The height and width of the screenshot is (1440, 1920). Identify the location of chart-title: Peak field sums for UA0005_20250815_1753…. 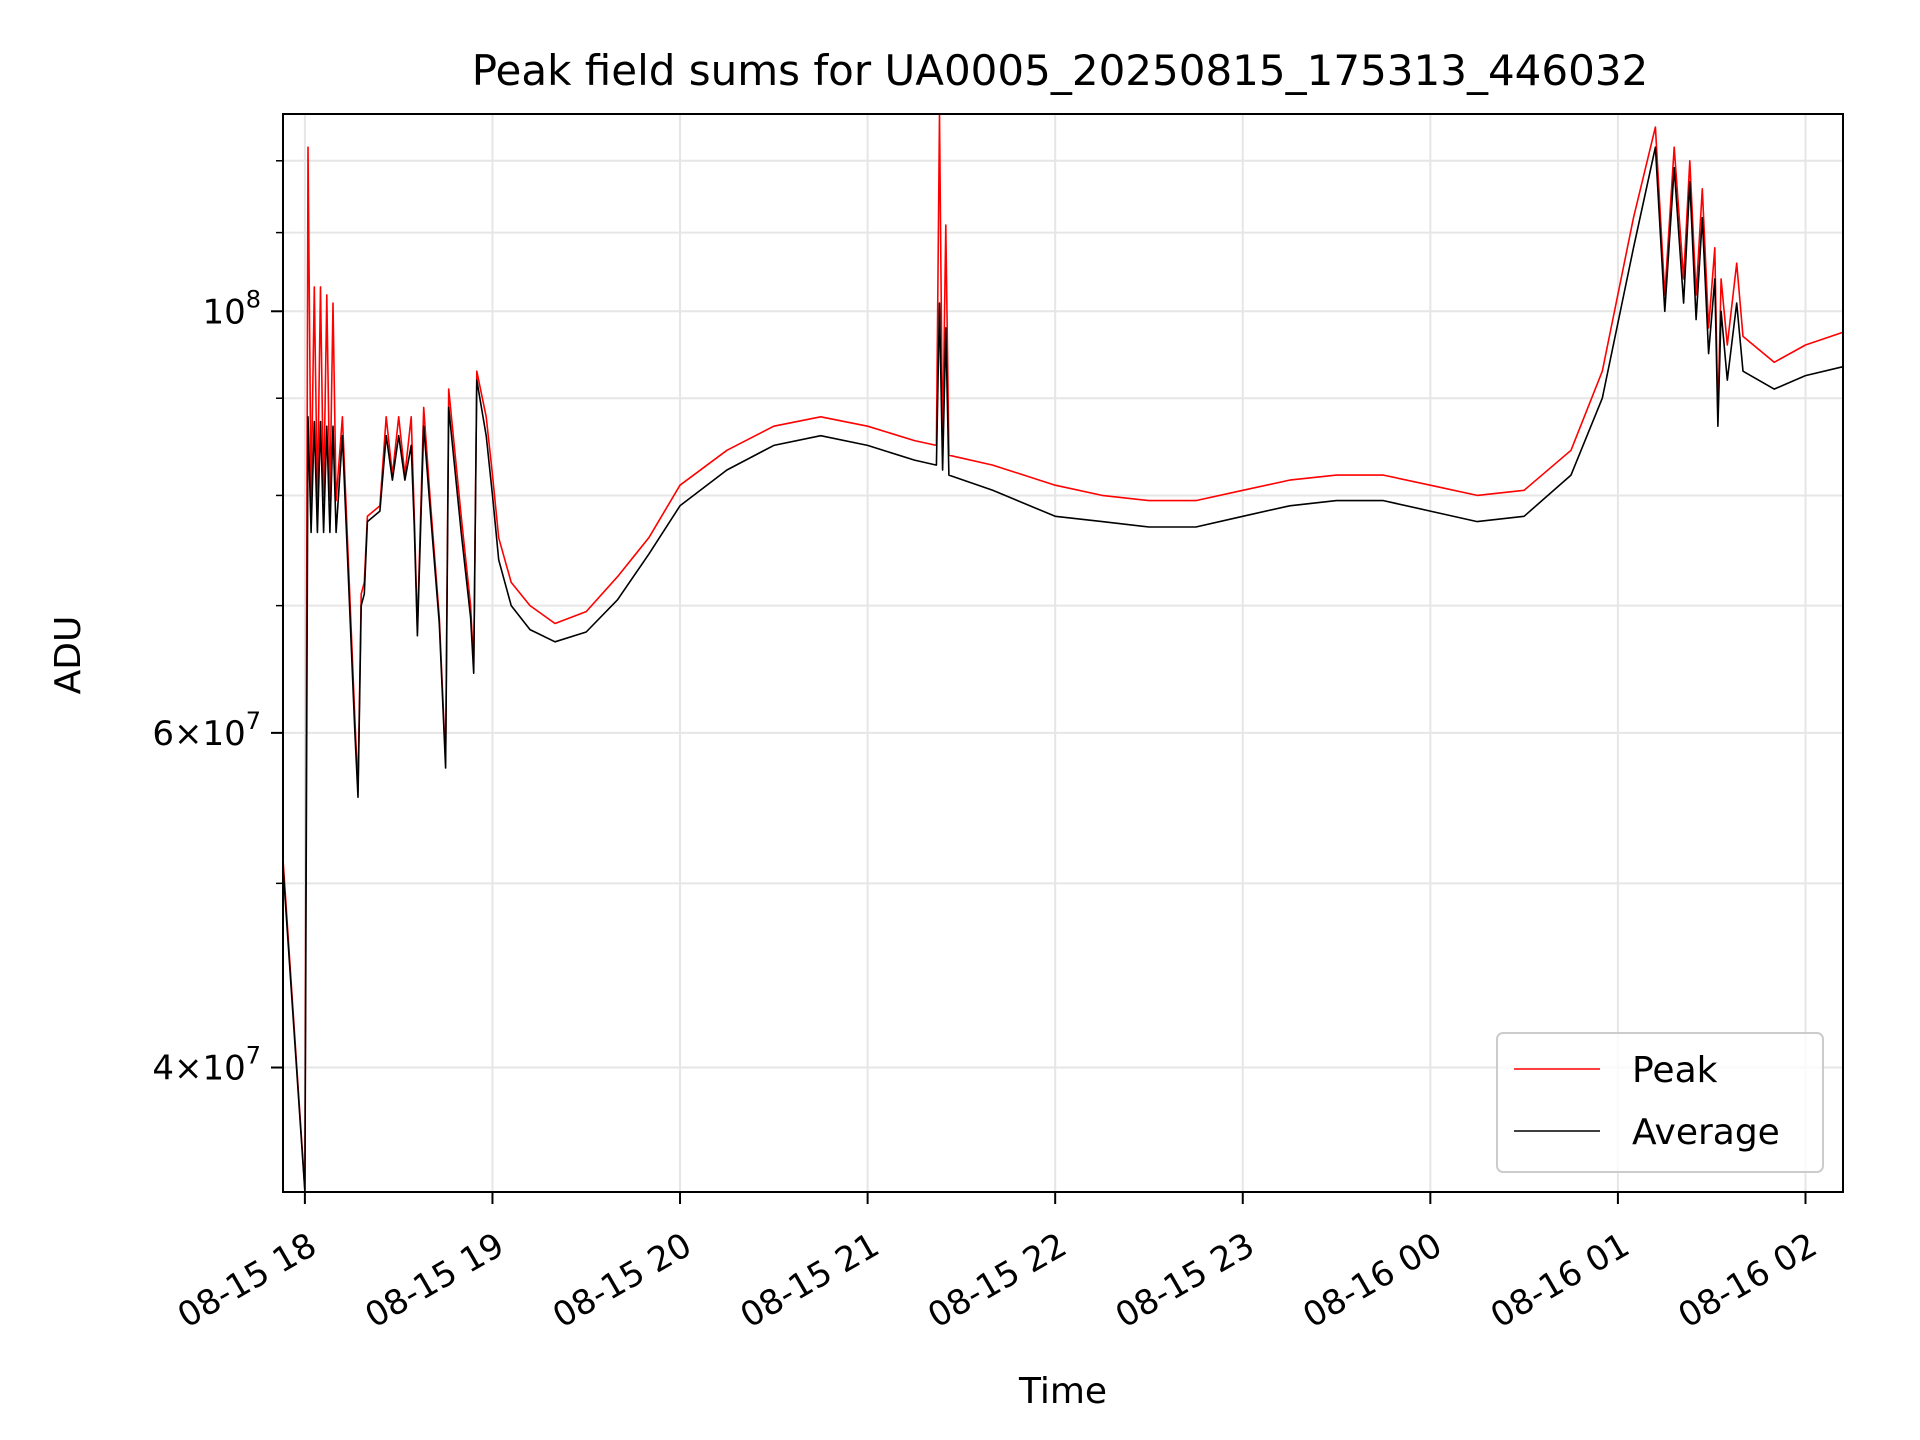
(1060, 70).